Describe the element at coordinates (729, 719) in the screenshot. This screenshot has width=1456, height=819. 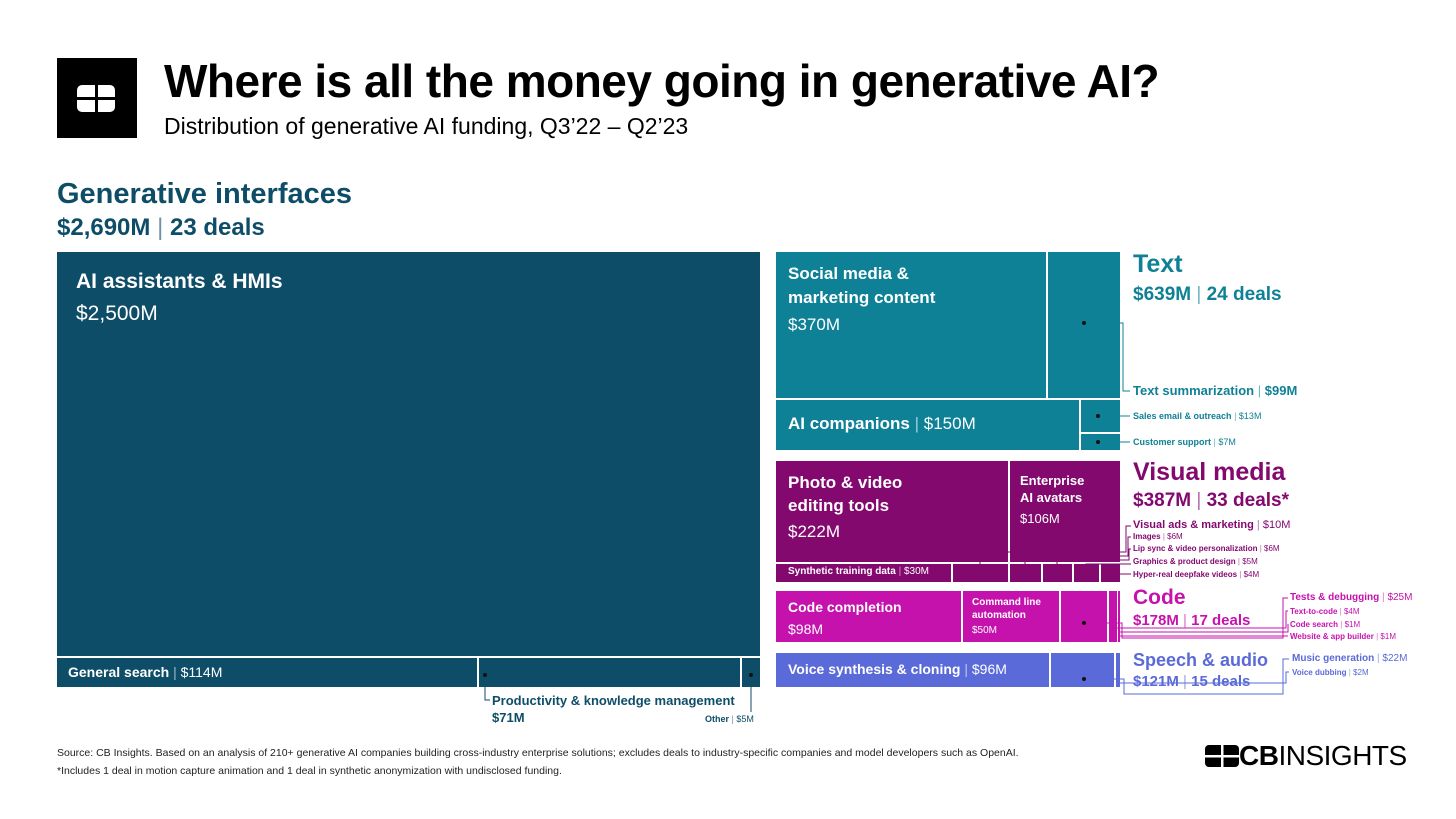
I see `label-gi-other: Other | $5M` at that location.